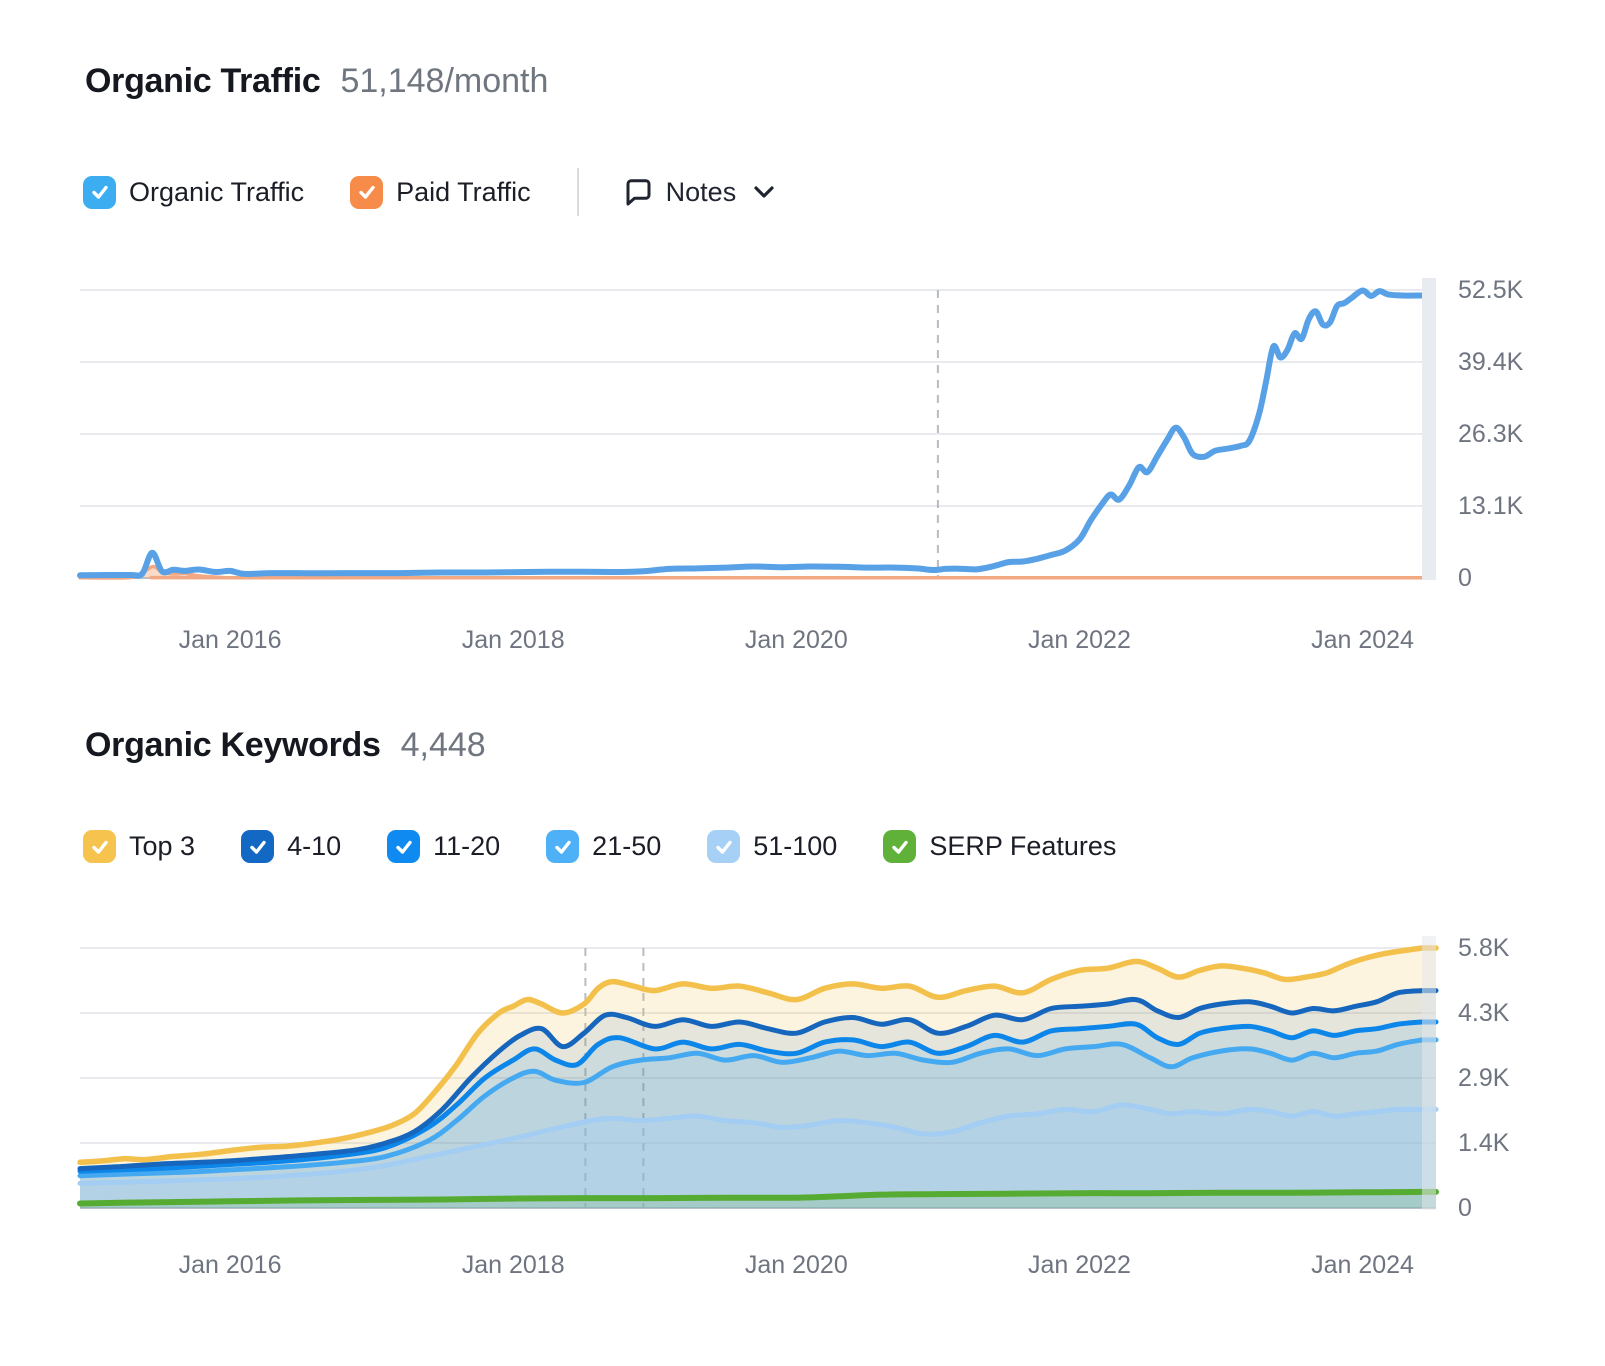 This screenshot has width=1605, height=1366. Describe the element at coordinates (217, 191) in the screenshot. I see `legend-label-organic-traffic: Organic Traffic` at that location.